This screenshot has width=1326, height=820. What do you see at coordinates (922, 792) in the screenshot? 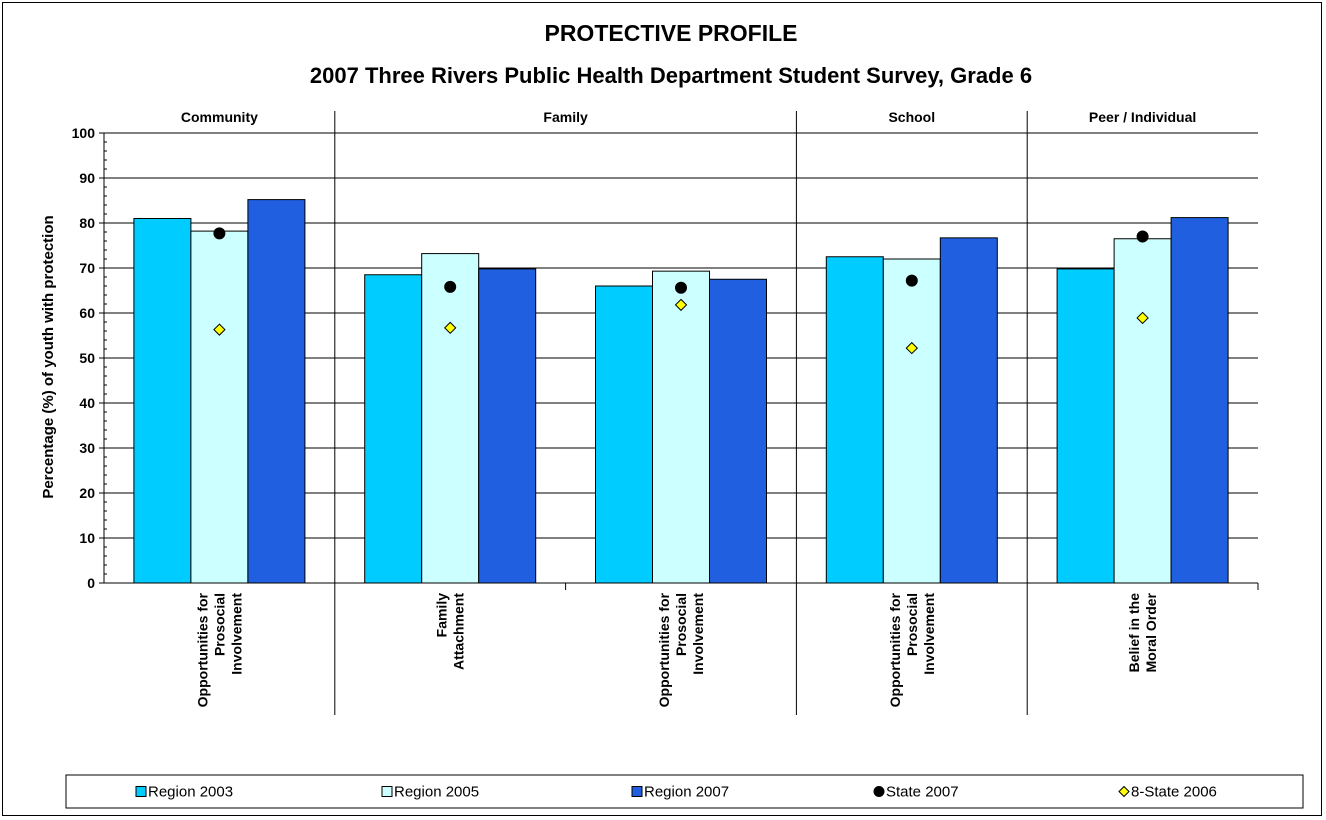
I see `legend-label: State 2007` at bounding box center [922, 792].